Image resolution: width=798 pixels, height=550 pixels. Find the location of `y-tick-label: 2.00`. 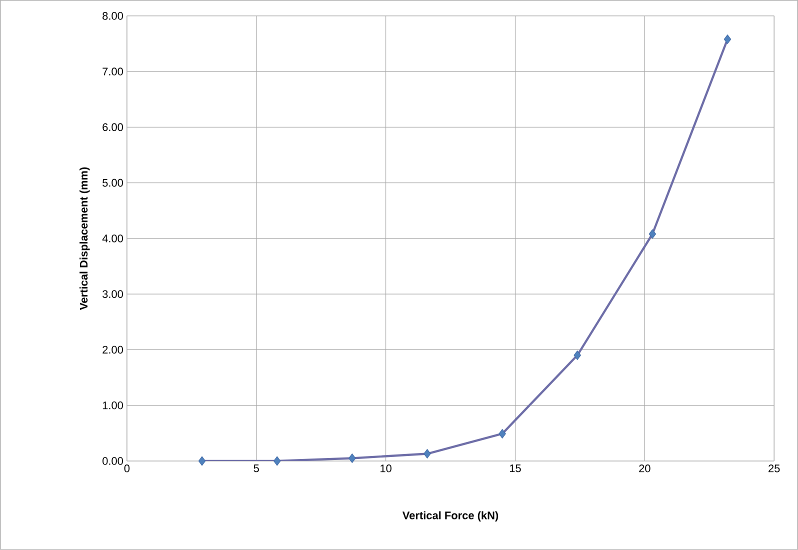

y-tick-label: 2.00 is located at coordinates (112, 350).